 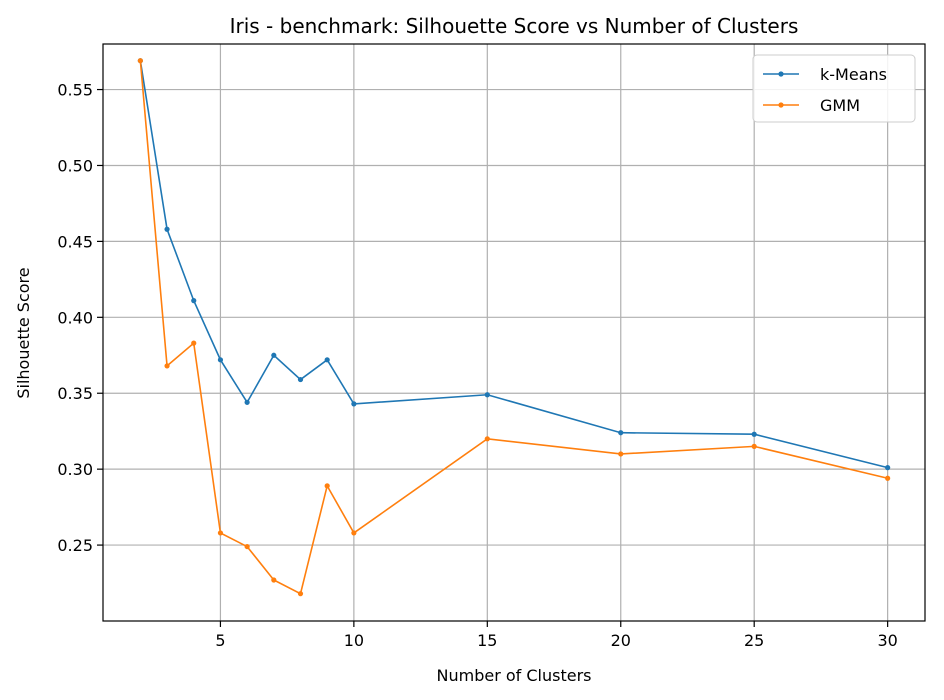 I want to click on legend-label: GMM, so click(x=840, y=105).